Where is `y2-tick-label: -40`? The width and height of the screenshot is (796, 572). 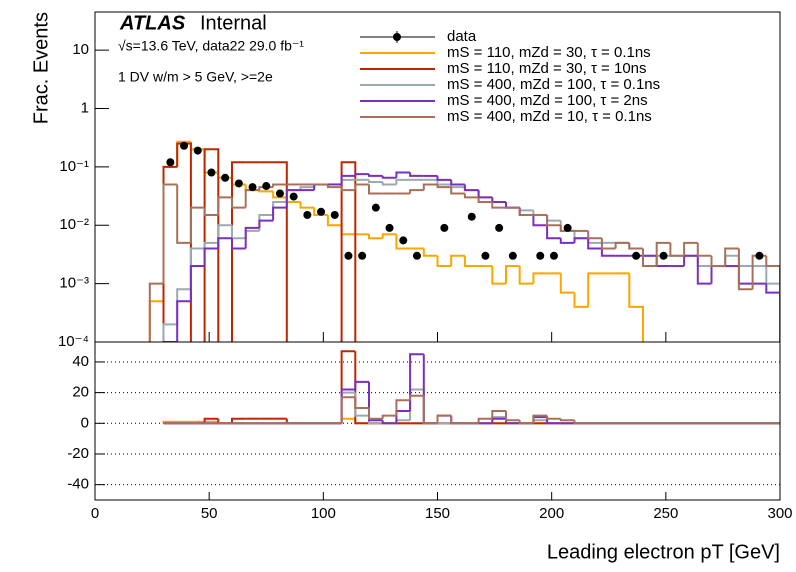 y2-tick-label: -40 is located at coordinates (78, 484).